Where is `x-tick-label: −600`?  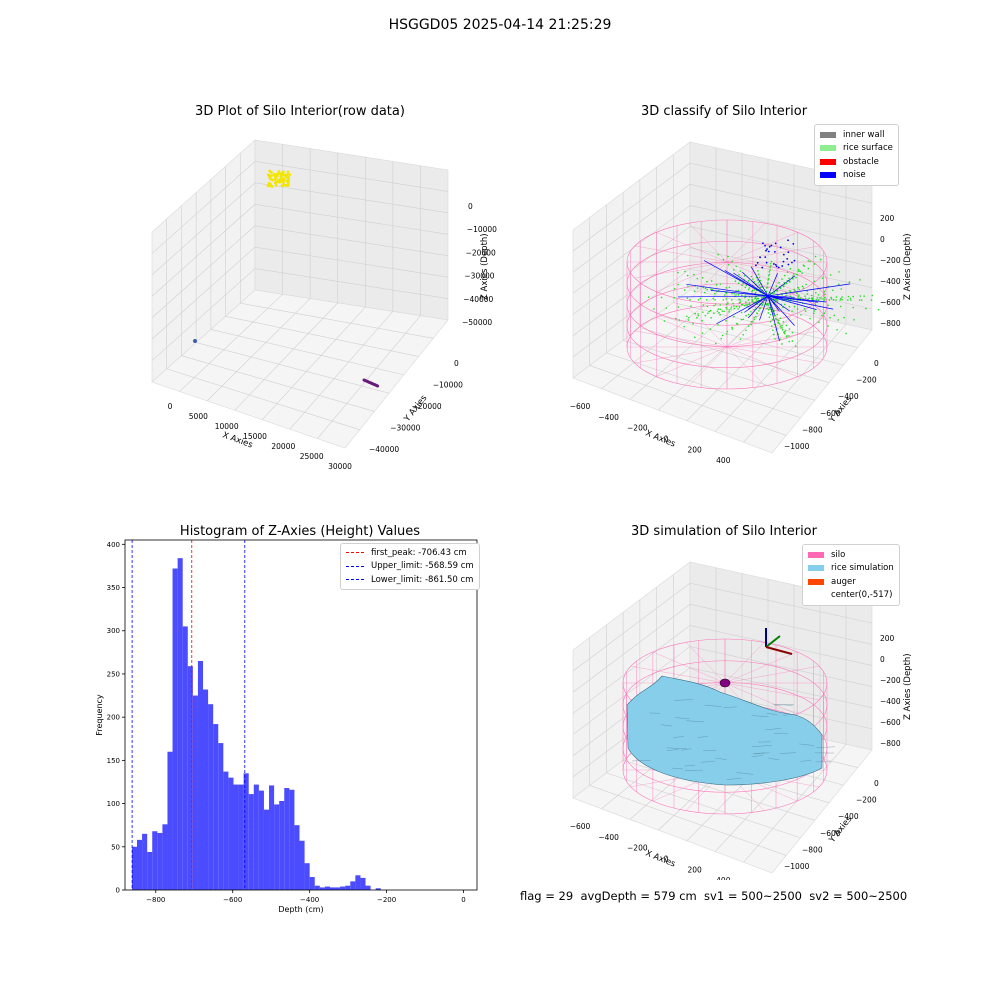 x-tick-label: −600 is located at coordinates (580, 406).